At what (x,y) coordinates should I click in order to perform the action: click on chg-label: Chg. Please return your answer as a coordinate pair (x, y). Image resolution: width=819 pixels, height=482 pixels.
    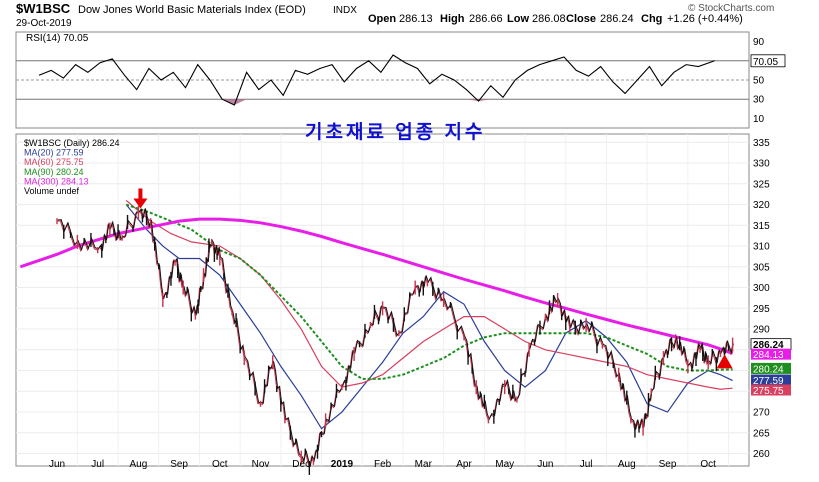
    Looking at the image, I should click on (651, 19).